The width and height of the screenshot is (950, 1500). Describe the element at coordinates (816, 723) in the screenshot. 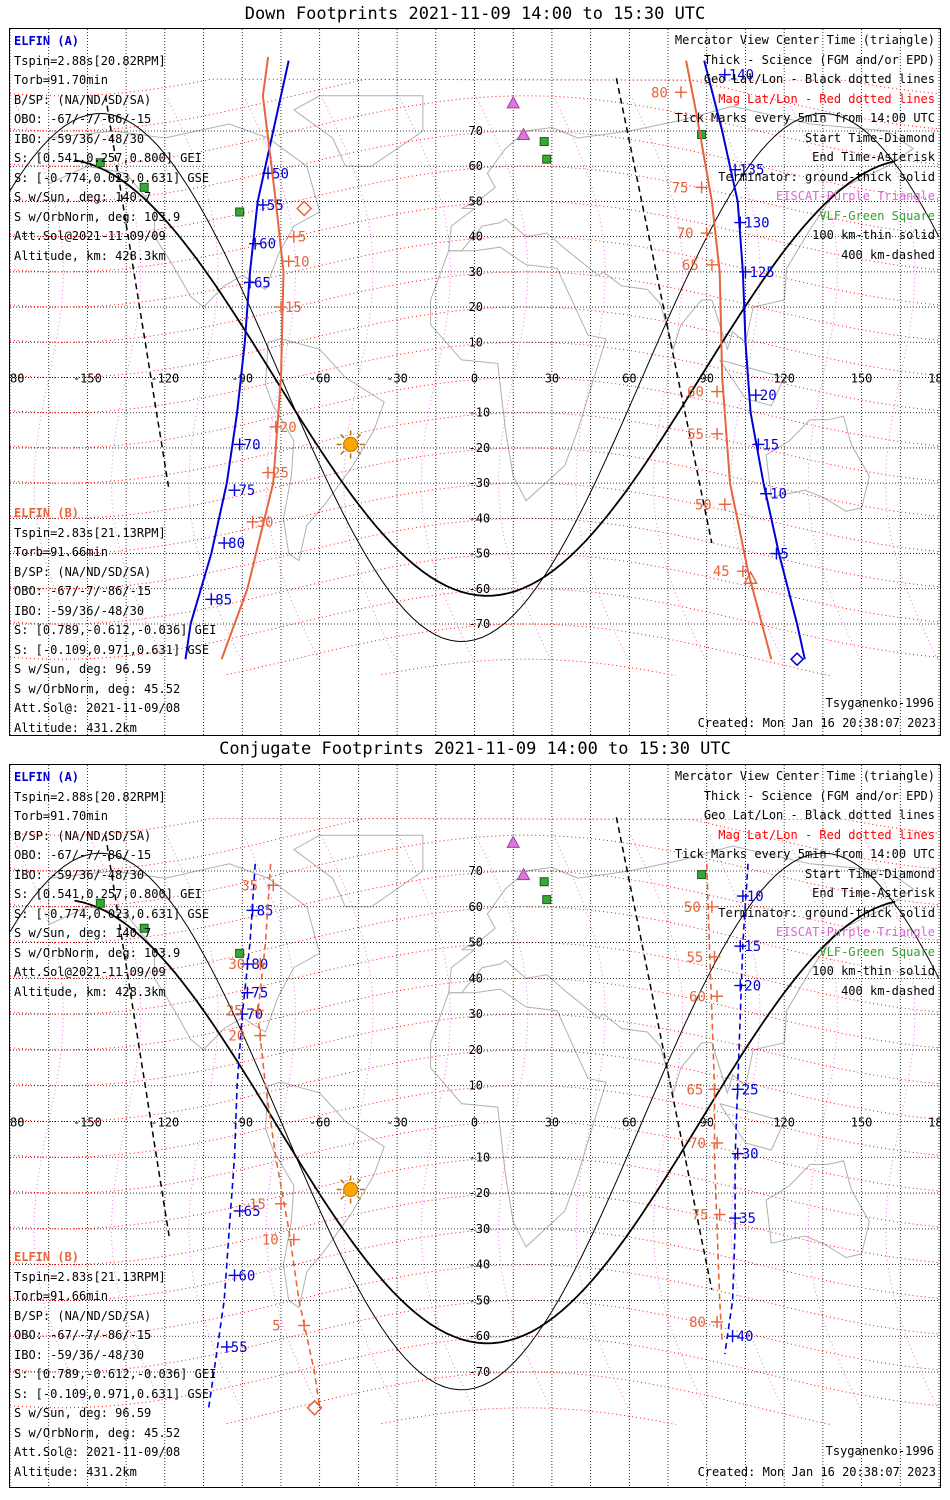

I see `created-timestamp: Created: Mon Jan 16 20:38:07 2023` at that location.